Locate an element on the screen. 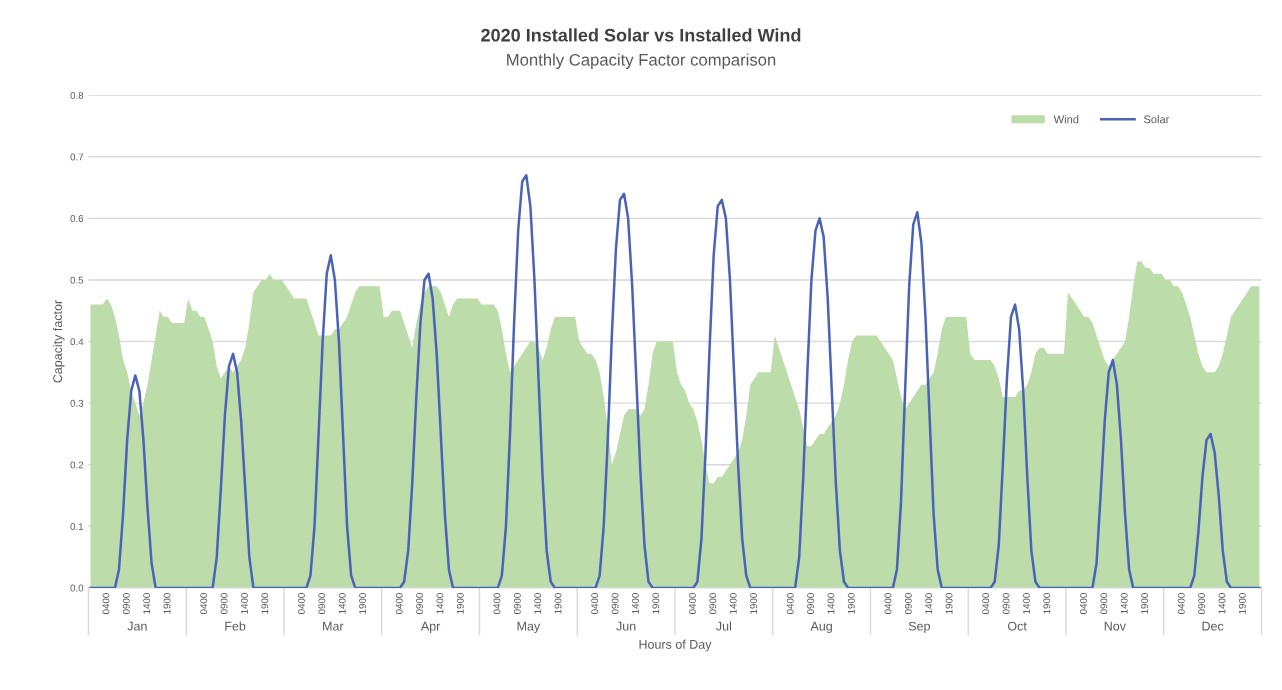 The height and width of the screenshot is (690, 1282). legend-label: Solar is located at coordinates (1156, 119).